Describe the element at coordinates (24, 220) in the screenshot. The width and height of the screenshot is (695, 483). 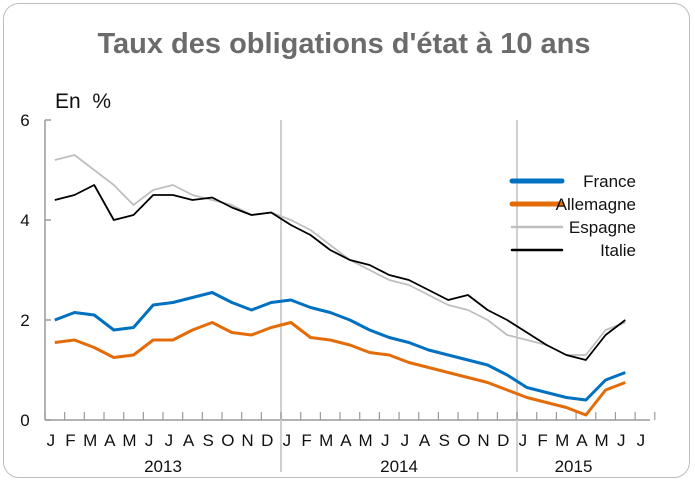
I see `y-tick-label: 4` at that location.